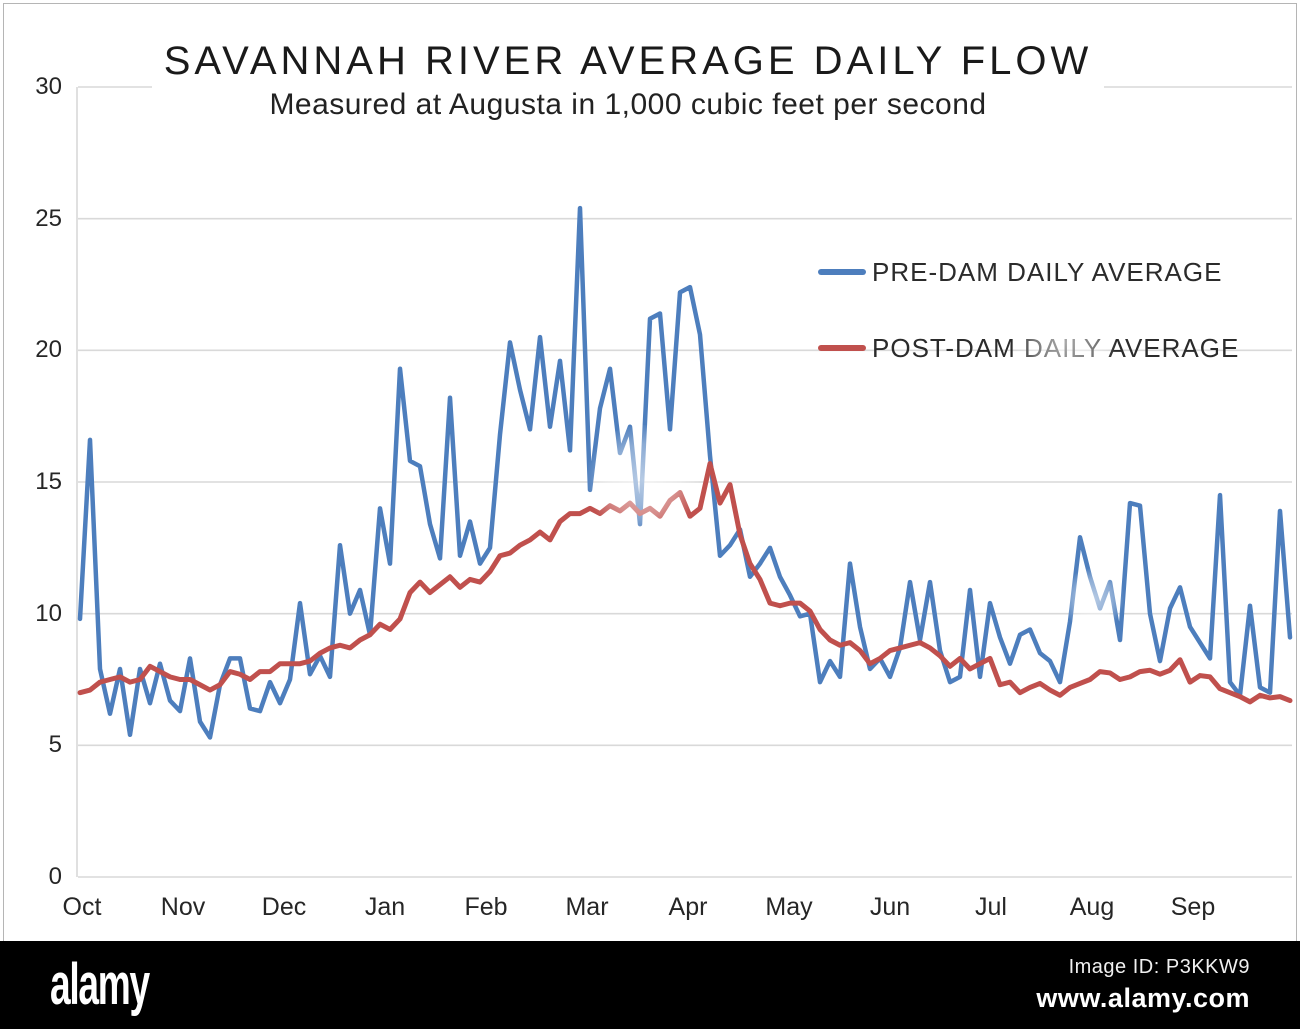 The width and height of the screenshot is (1300, 1029). I want to click on watermark-bar: alamy Image ID: P3KKW9 www.alamy.com, so click(650, 985).